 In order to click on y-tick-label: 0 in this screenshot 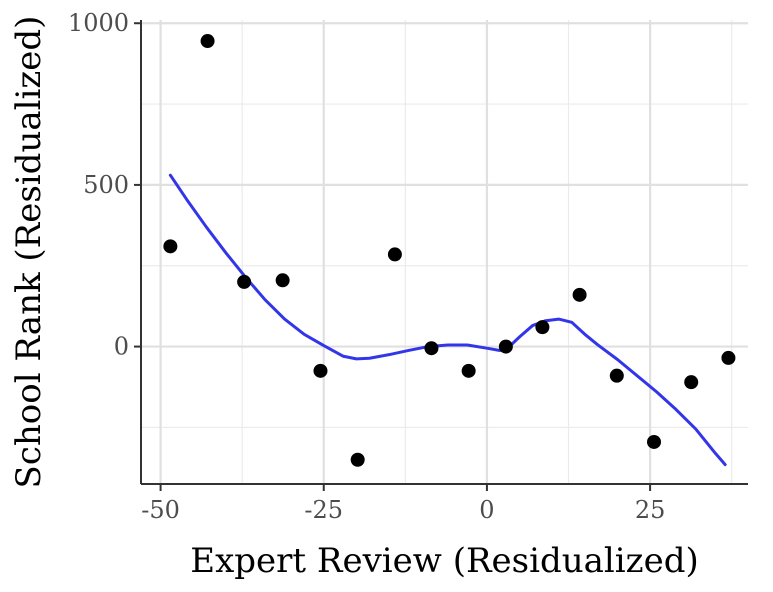, I will do `click(121, 347)`.